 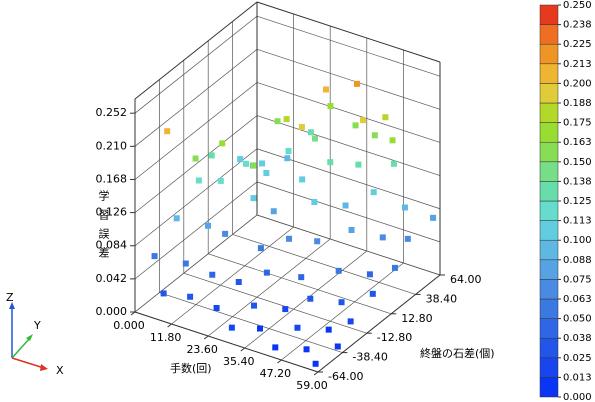 I want to click on colorbar-label: 0.088, so click(x=577, y=260).